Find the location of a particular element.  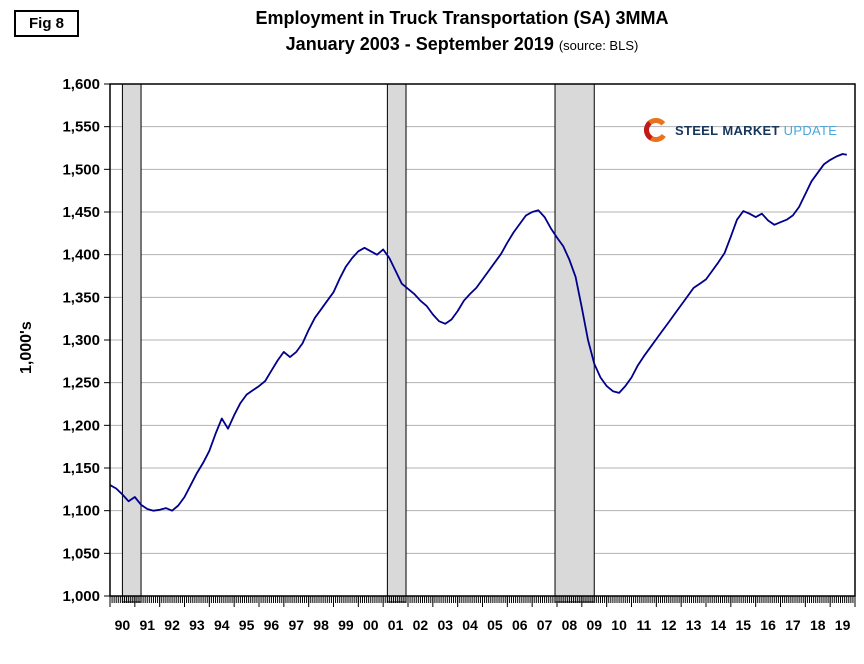

x-tick-label: 07 is located at coordinates (545, 625).